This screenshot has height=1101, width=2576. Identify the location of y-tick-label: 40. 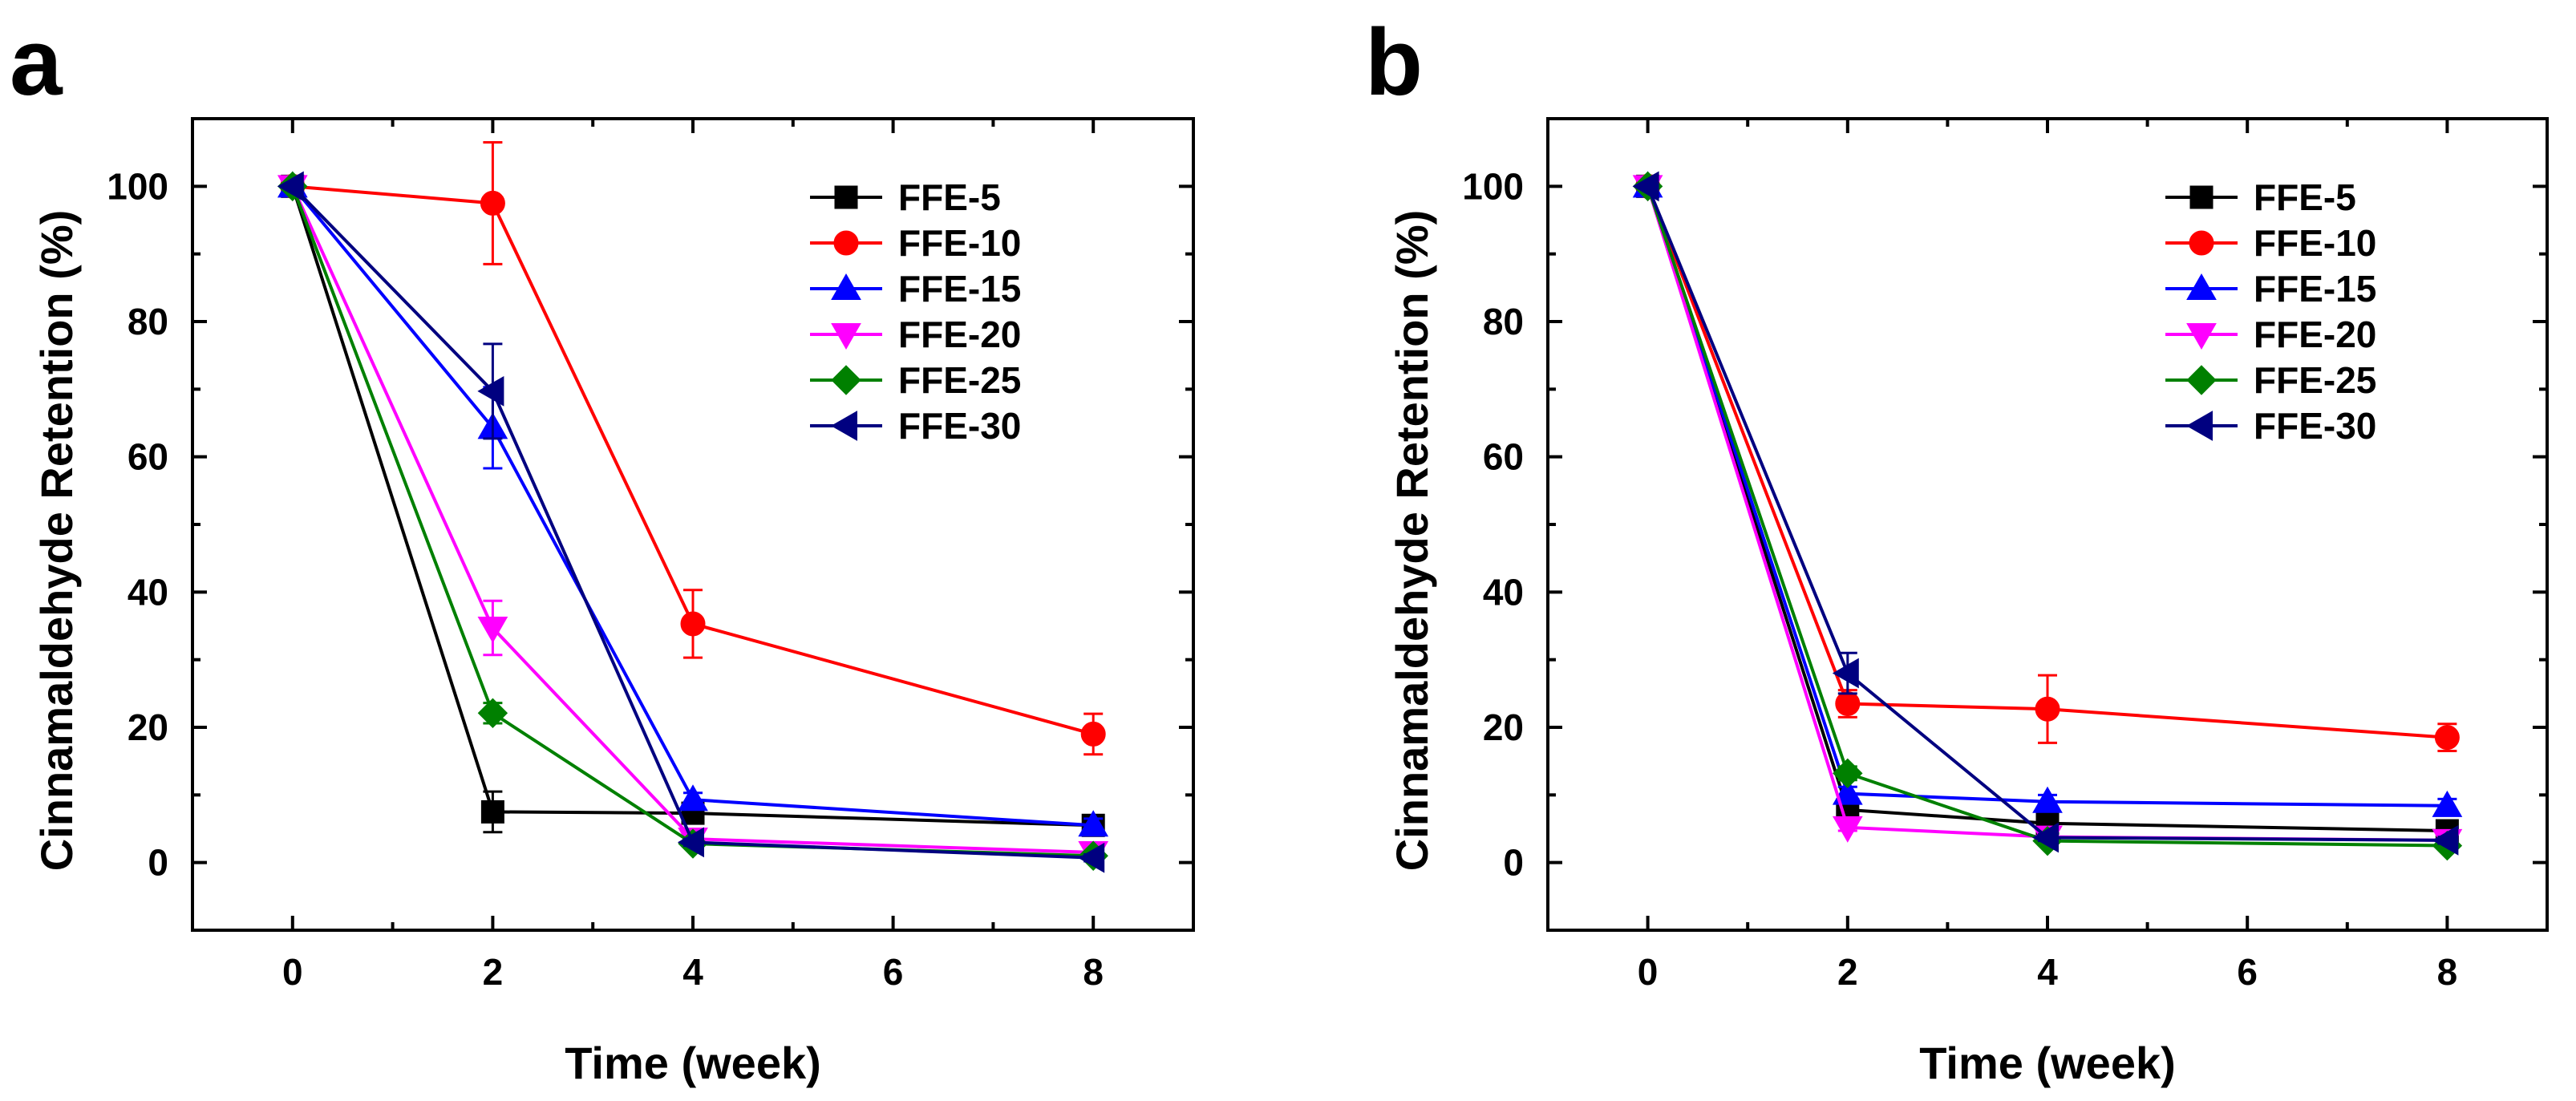
(148, 592).